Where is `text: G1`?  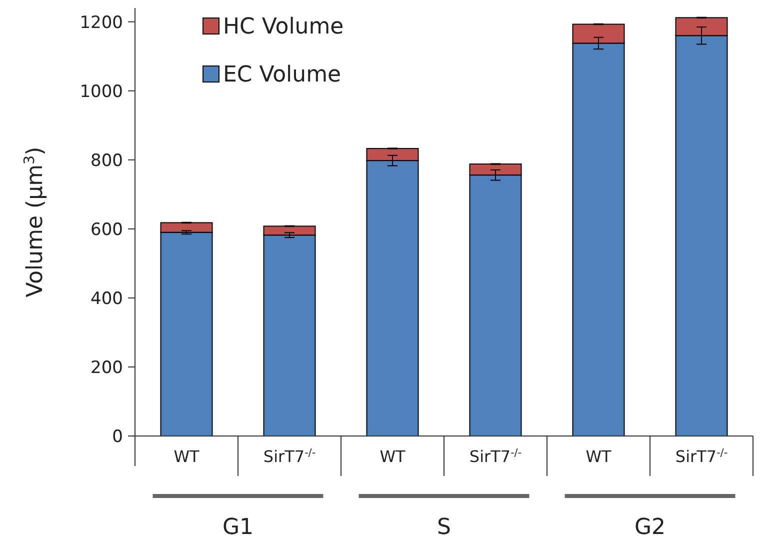 text: G1 is located at coordinates (238, 527).